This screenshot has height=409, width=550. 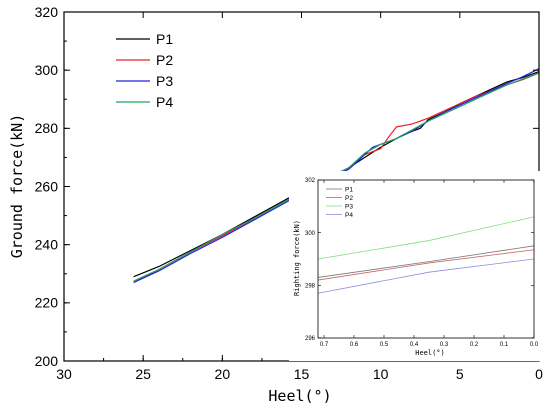 What do you see at coordinates (47, 361) in the screenshot?
I see `y-tick-label: 200` at bounding box center [47, 361].